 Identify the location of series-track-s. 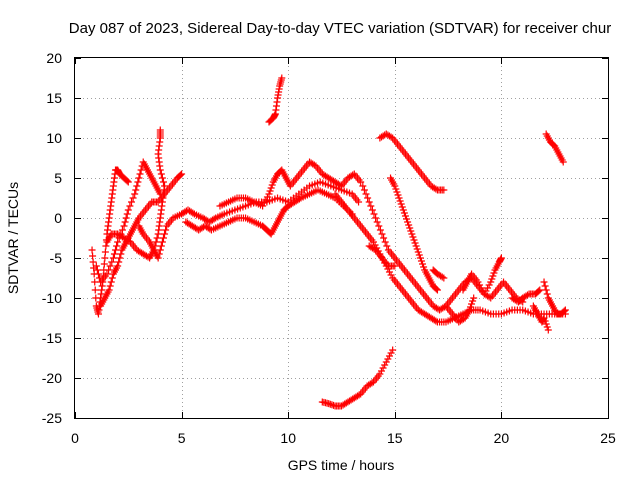
(412, 162).